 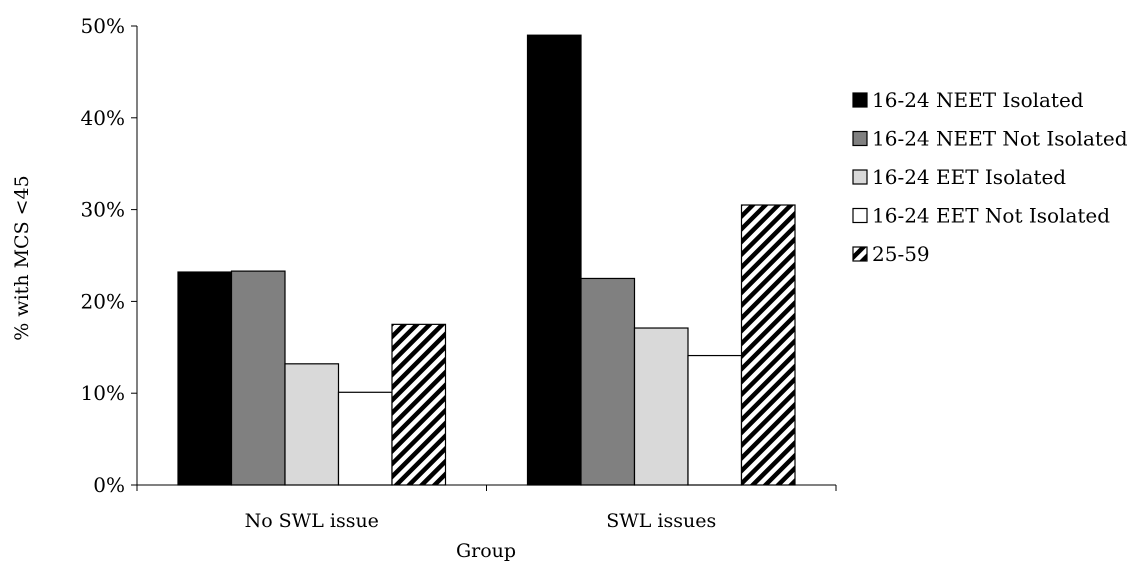 I want to click on legend-label: 16-24 EET Isolated, so click(x=969, y=177).